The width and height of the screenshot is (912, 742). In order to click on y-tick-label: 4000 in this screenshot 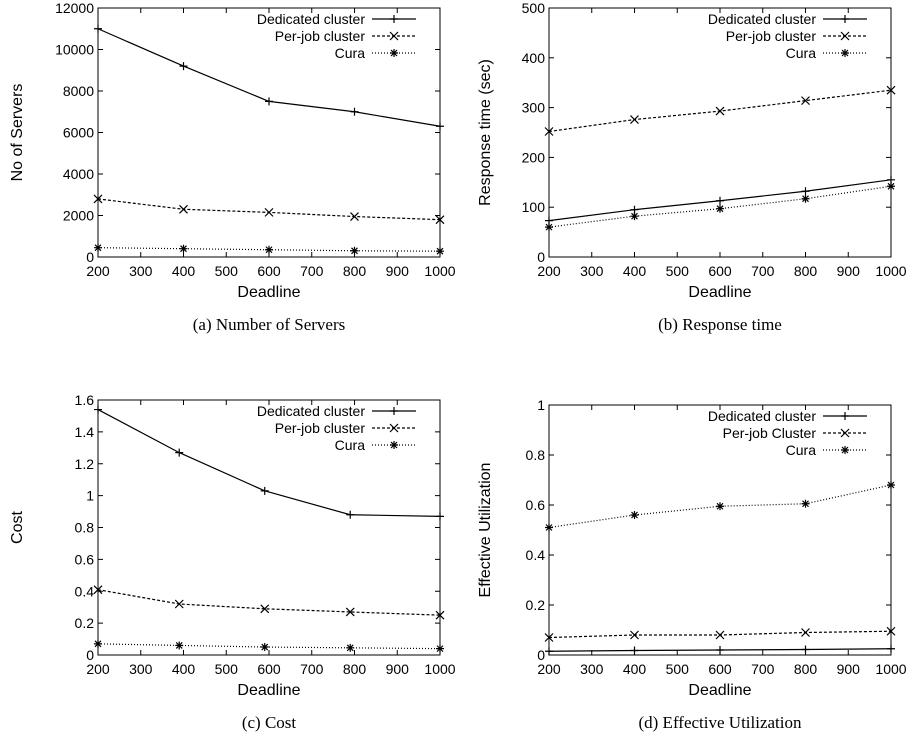, I will do `click(78, 174)`.